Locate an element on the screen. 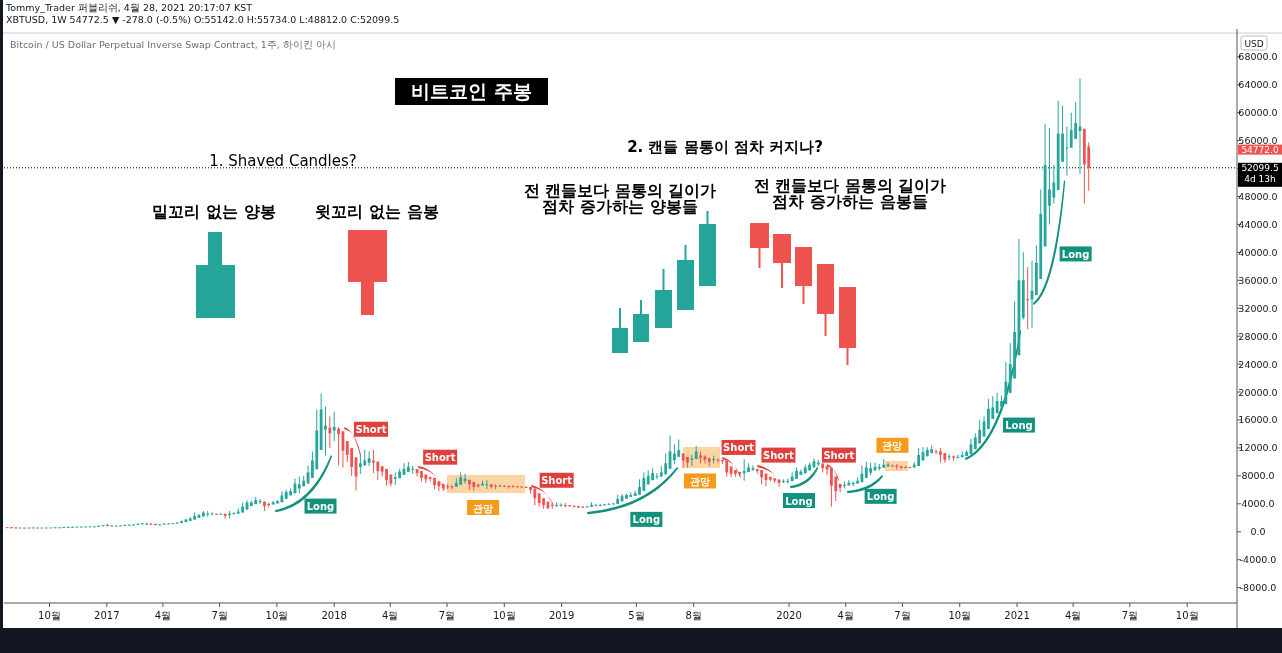 This screenshot has width=1282, height=653. x-tick-label: 2019 is located at coordinates (561, 615).